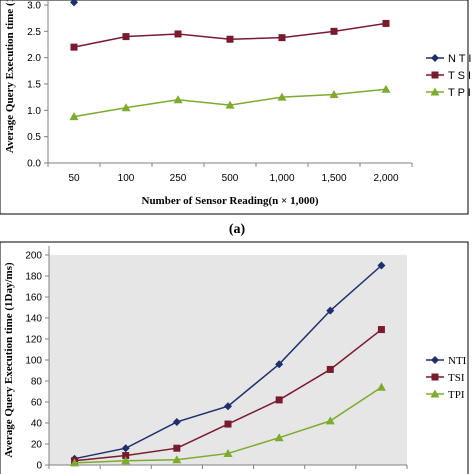  I want to click on y-tick-label: 80, so click(37, 382).